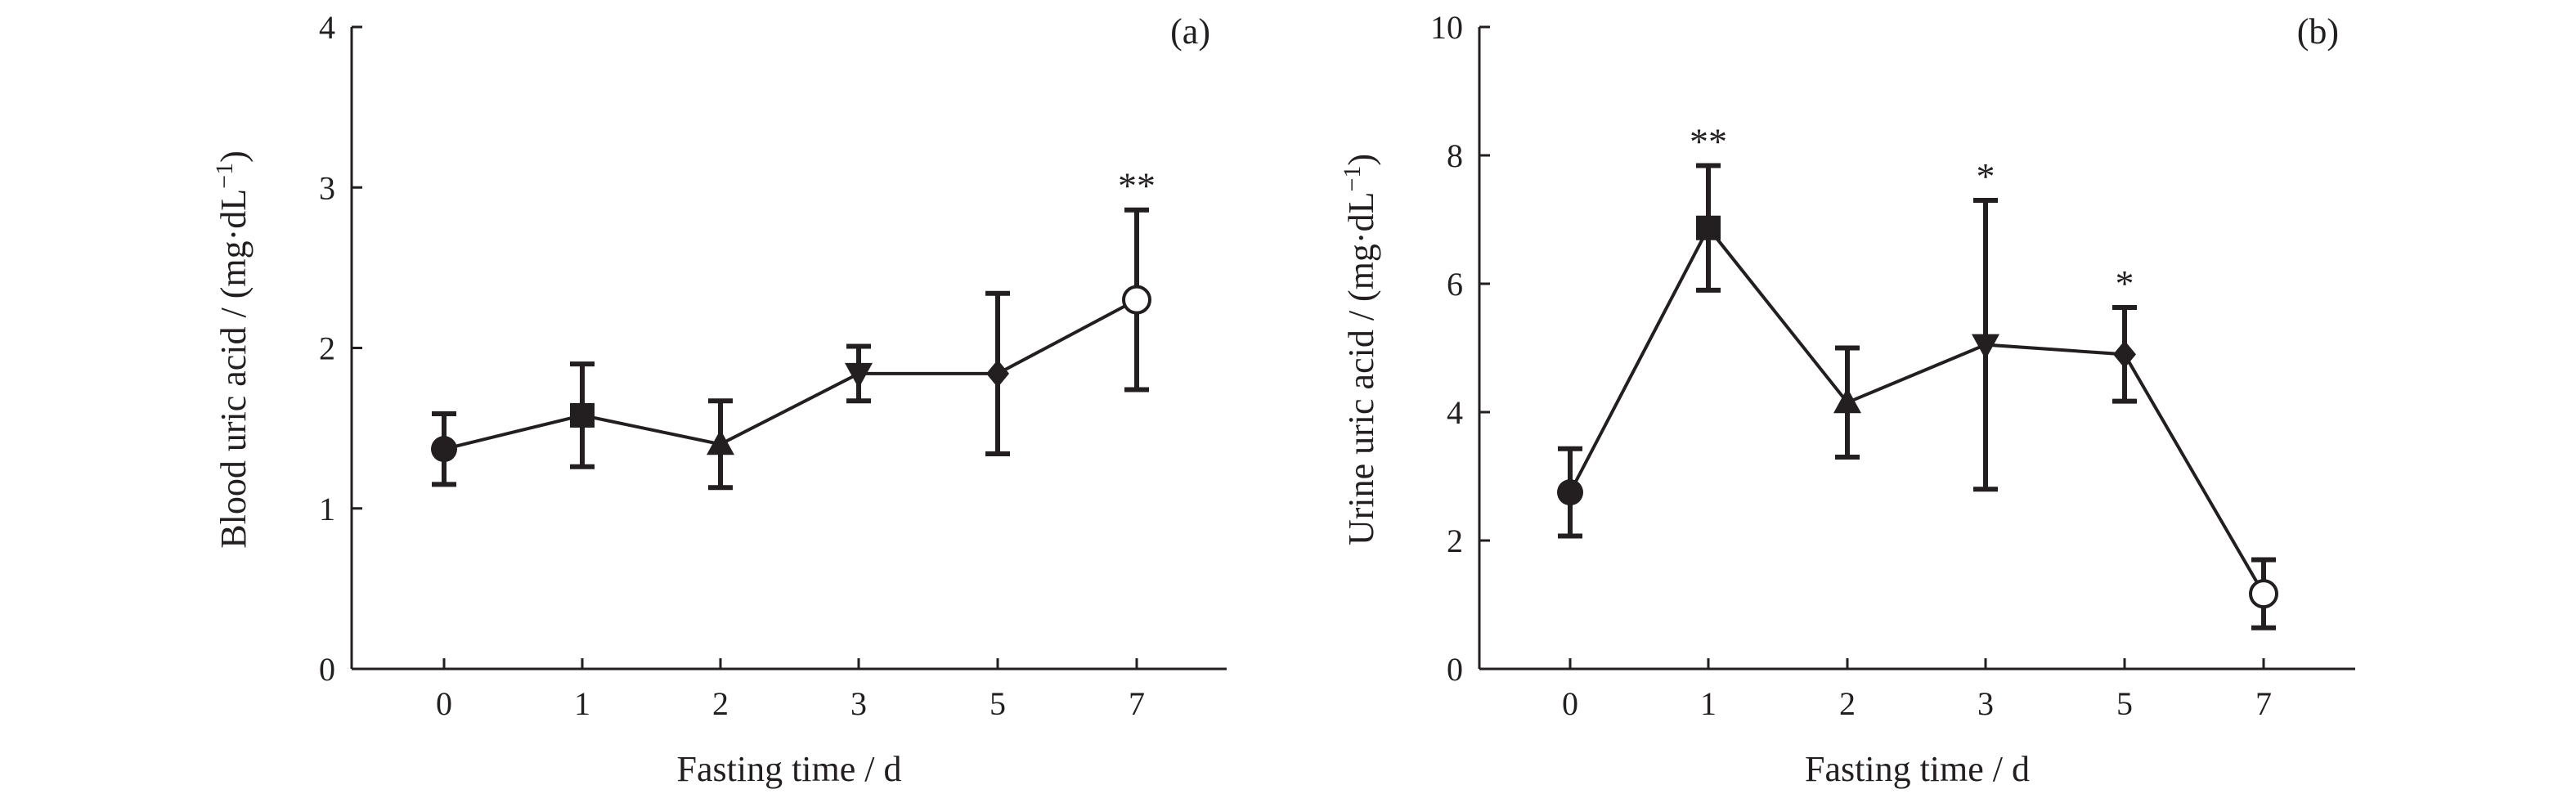 The width and height of the screenshot is (2576, 803). Describe the element at coordinates (2318, 31) in the screenshot. I see `panel-label: (b)` at that location.